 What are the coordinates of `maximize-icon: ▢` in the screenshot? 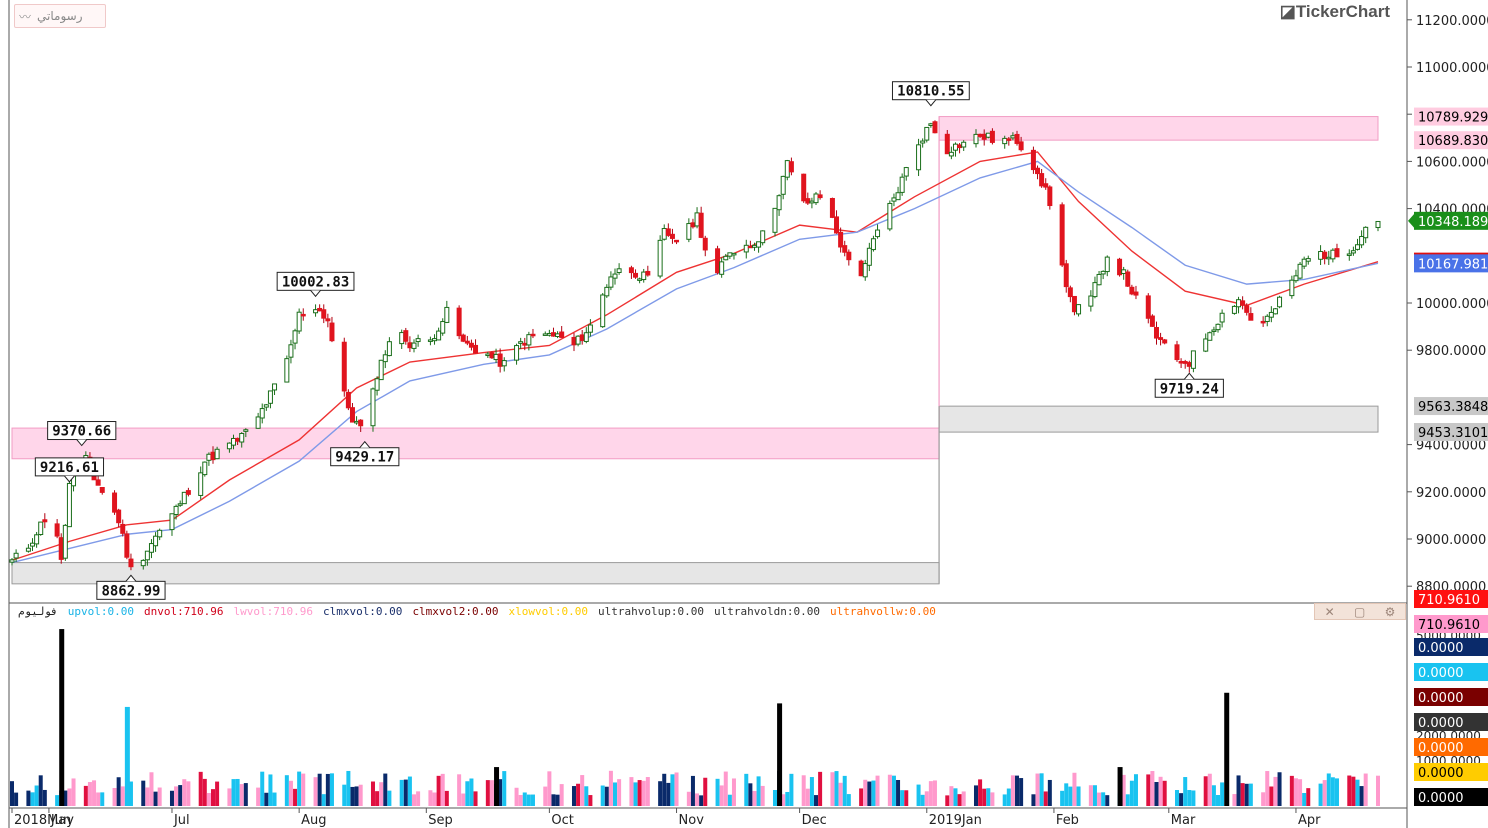 It's located at (1359, 611).